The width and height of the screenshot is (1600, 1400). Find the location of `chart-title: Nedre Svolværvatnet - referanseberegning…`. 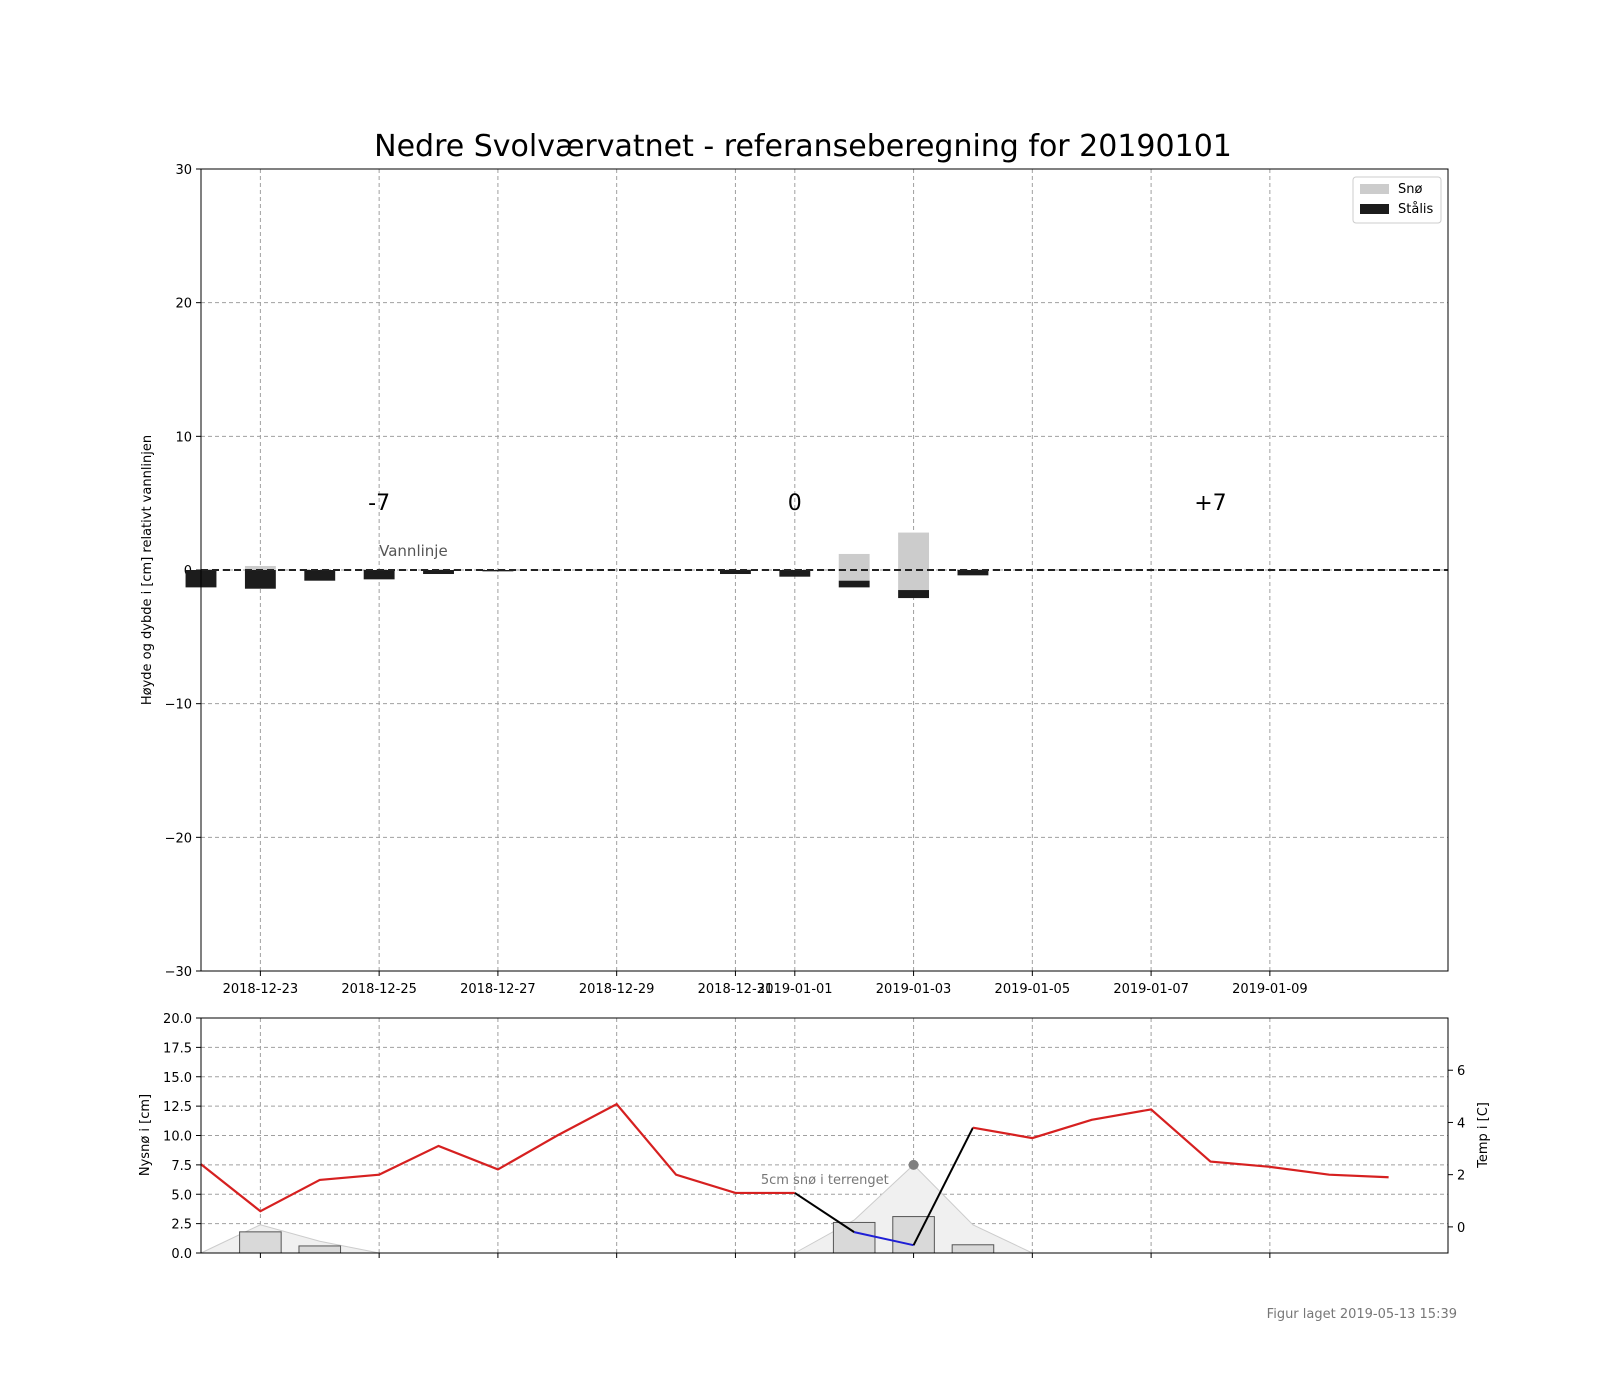

chart-title: Nedre Svolværvatnet - referanseberegning… is located at coordinates (803, 146).